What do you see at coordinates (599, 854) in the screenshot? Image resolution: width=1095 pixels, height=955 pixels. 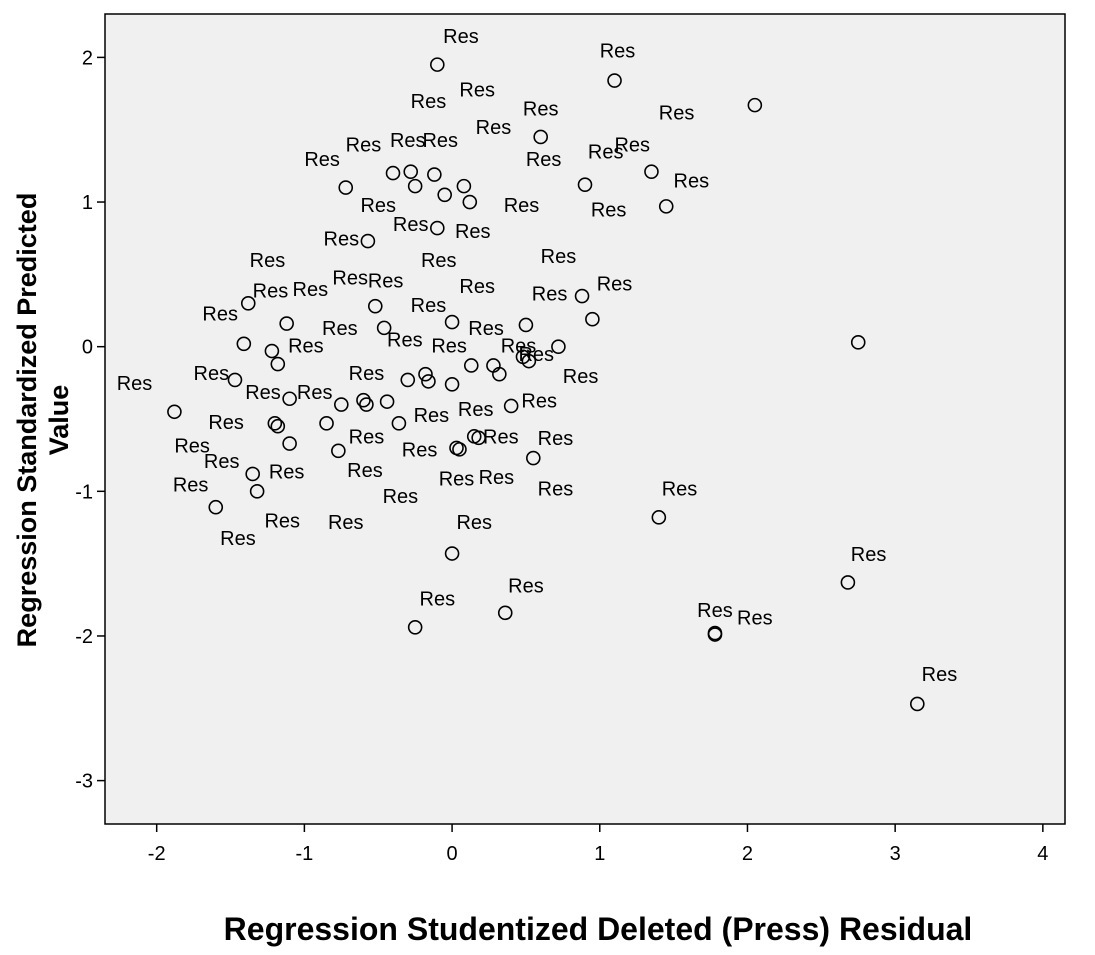 I see `x-tick-label: 1` at bounding box center [599, 854].